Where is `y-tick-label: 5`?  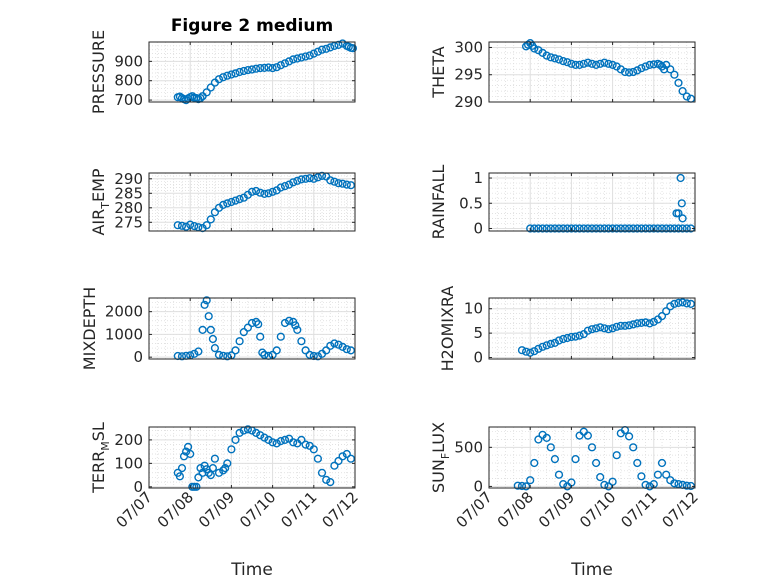 y-tick-label: 5 is located at coordinates (478, 333).